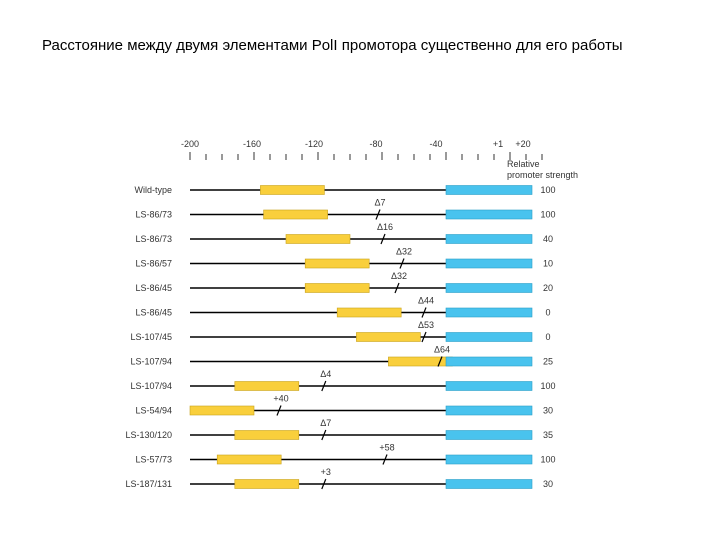  What do you see at coordinates (151, 337) in the screenshot?
I see `construct-label: LS-107/45` at bounding box center [151, 337].